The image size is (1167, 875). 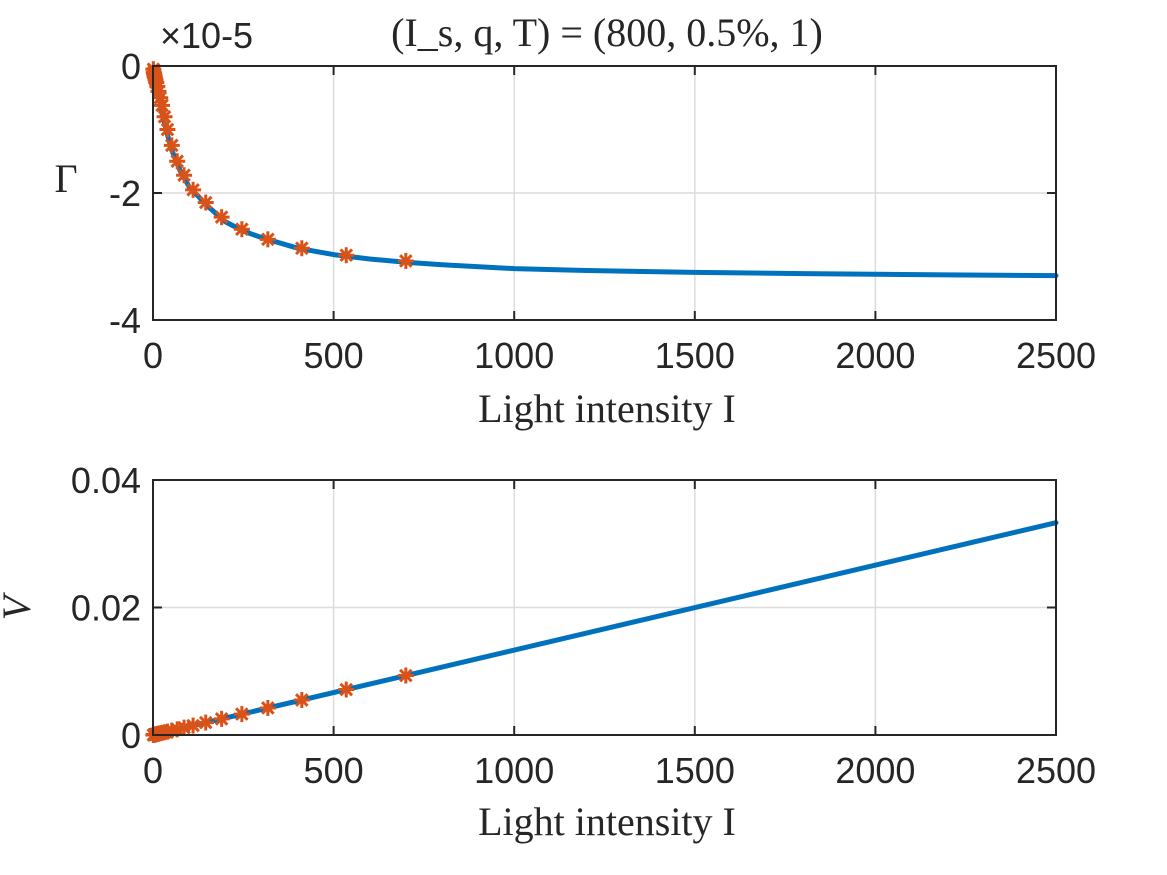 What do you see at coordinates (106, 608) in the screenshot?
I see `y-tick-label: 0.02` at bounding box center [106, 608].